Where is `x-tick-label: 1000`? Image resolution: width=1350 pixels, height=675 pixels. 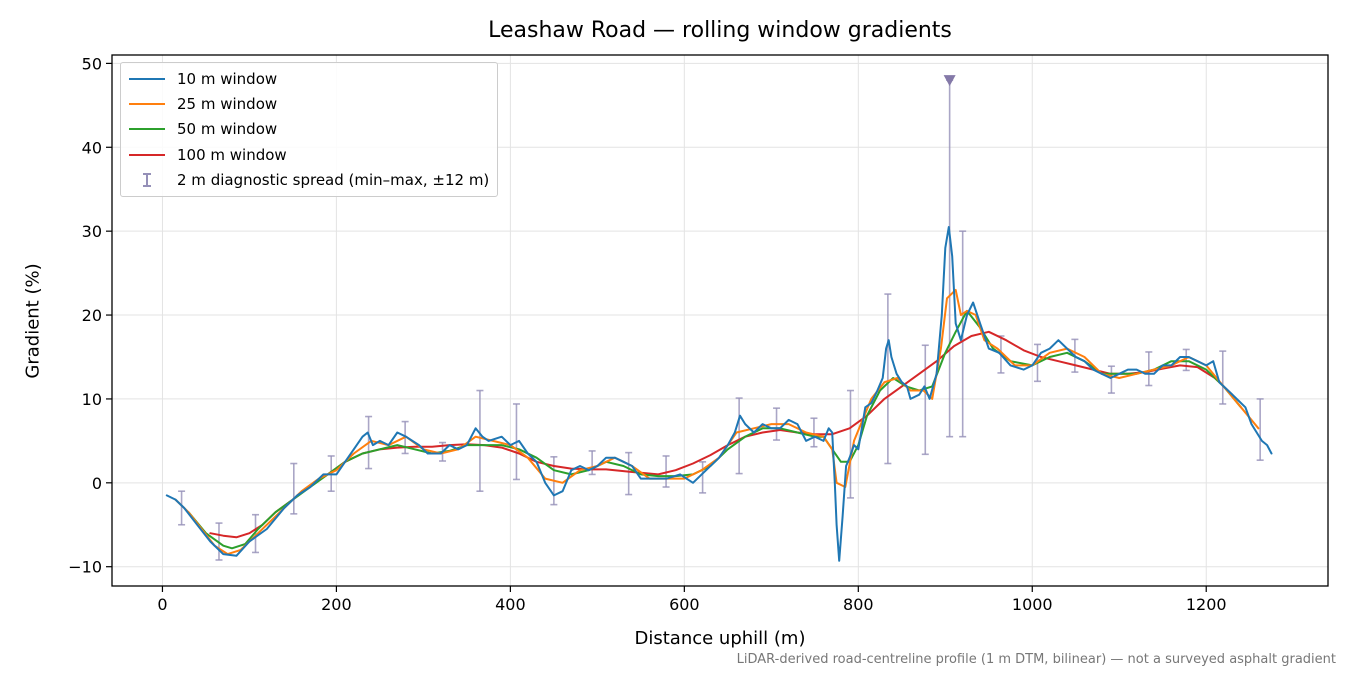
x-tick-label: 1000 is located at coordinates (1032, 604).